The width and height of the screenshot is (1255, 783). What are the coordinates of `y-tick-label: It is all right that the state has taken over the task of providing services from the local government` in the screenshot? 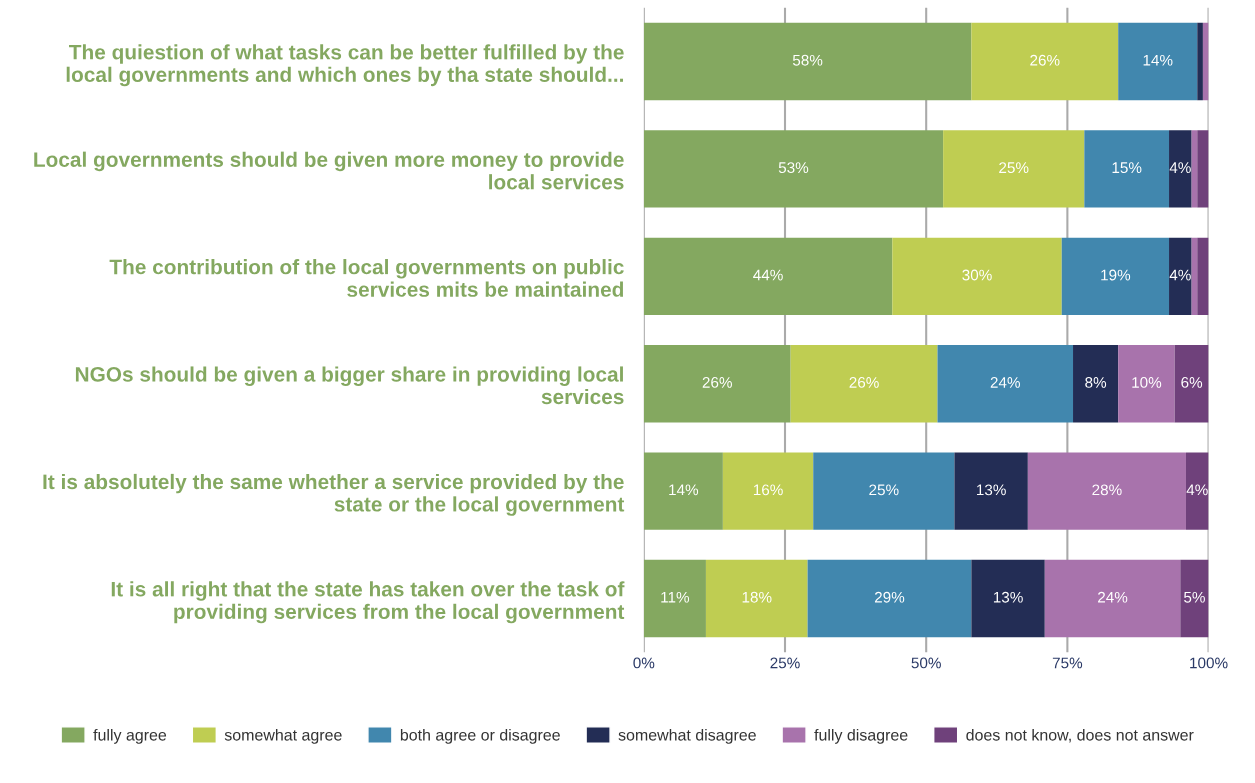 It's located at (368, 602).